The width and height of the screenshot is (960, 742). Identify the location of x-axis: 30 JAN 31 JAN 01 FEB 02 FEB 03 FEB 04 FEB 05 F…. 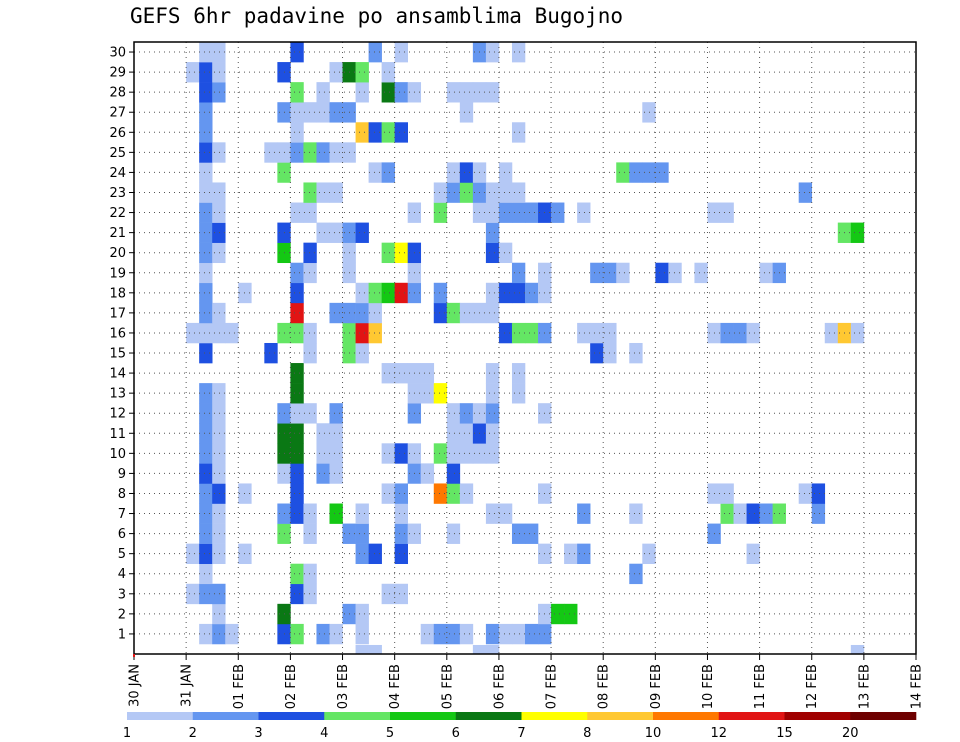
(526, 681).